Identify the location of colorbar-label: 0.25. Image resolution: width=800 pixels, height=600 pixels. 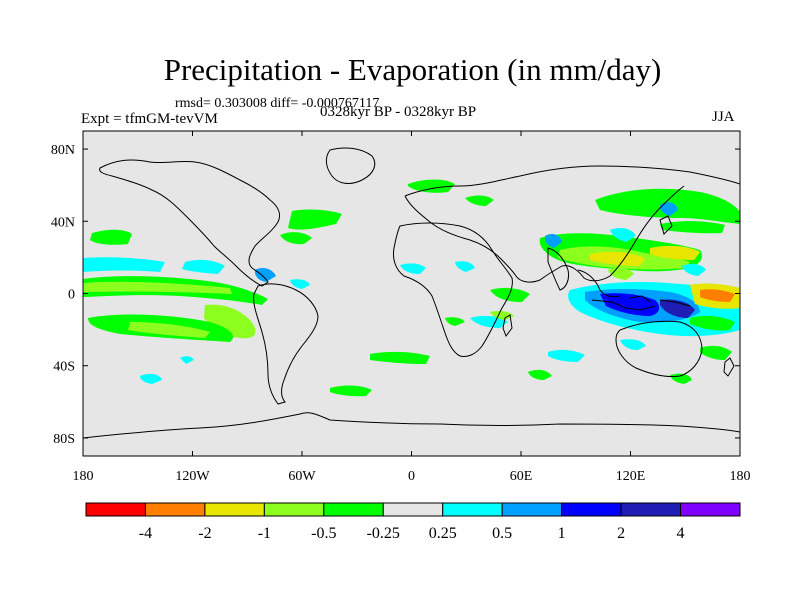
(443, 533).